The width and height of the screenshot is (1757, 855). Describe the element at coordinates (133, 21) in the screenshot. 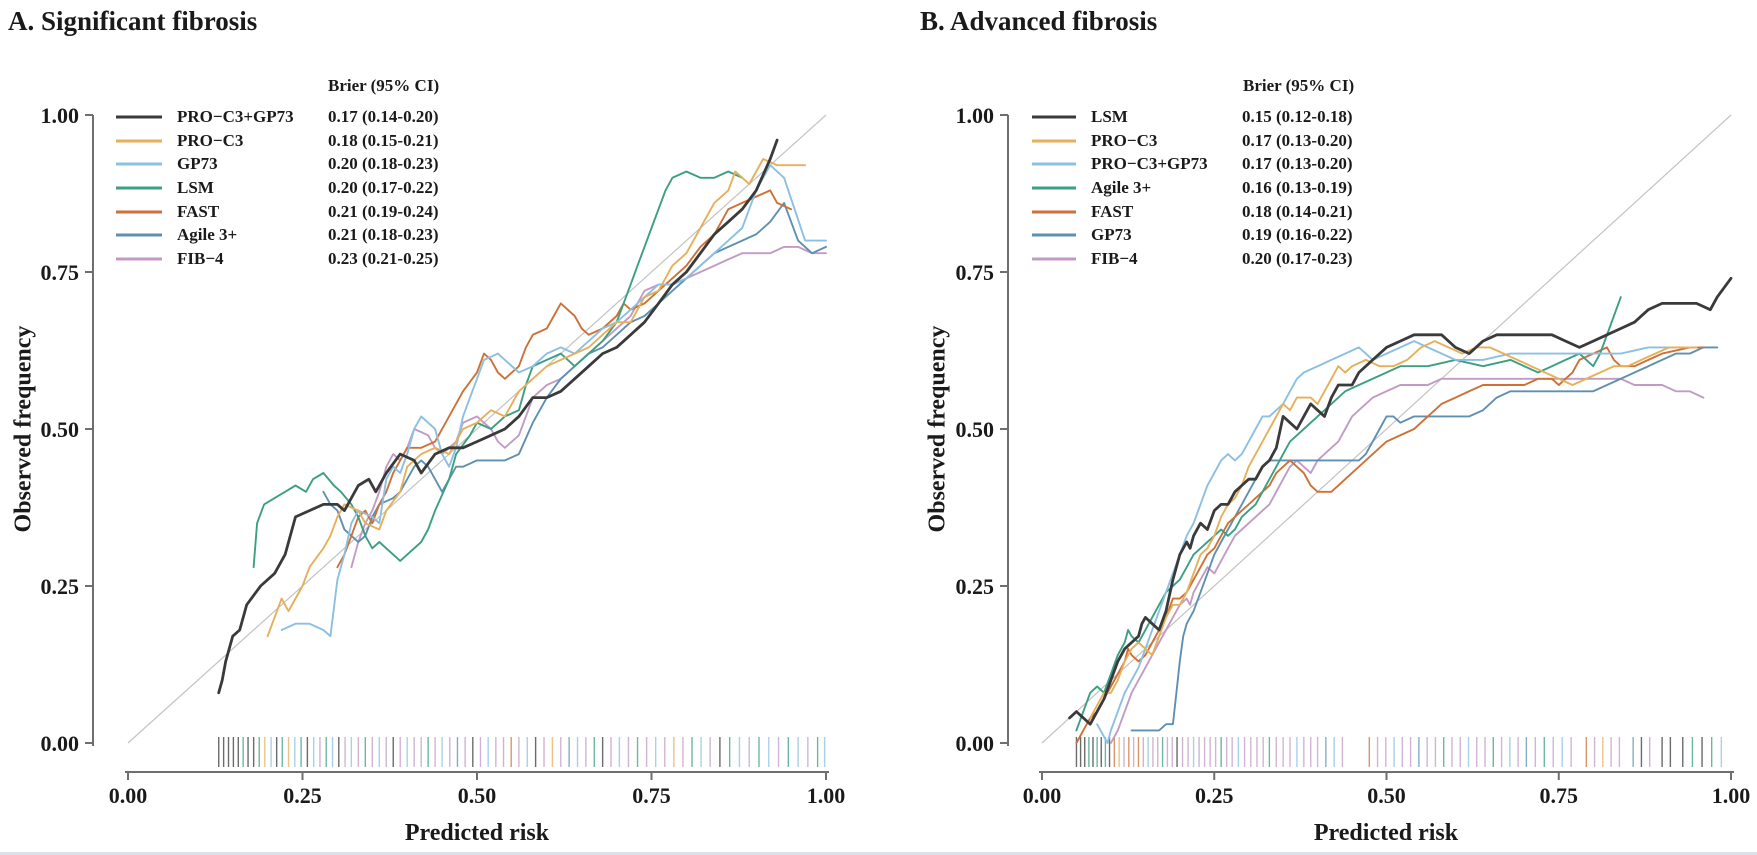

I see `panel-a-title: A. Significant fibrosis` at that location.